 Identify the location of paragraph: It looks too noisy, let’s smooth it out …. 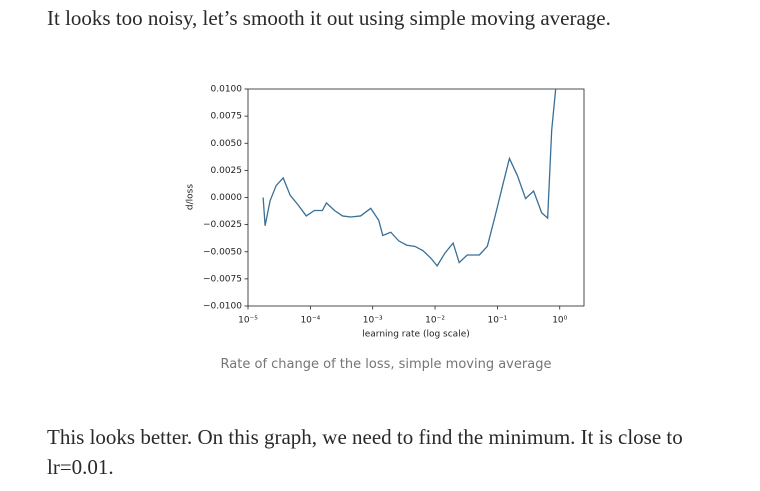
(329, 18).